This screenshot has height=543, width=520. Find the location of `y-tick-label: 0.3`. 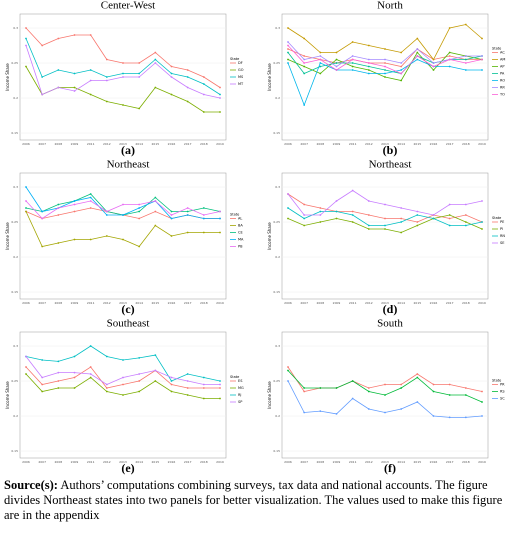

y-tick-label: 0.3 is located at coordinates (15, 346).